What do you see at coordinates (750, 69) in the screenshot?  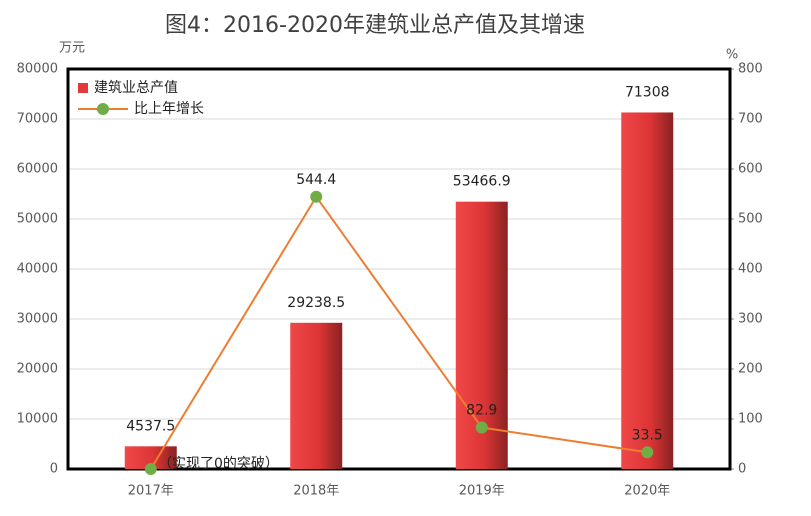 I see `y2-tick-label: 800` at bounding box center [750, 69].